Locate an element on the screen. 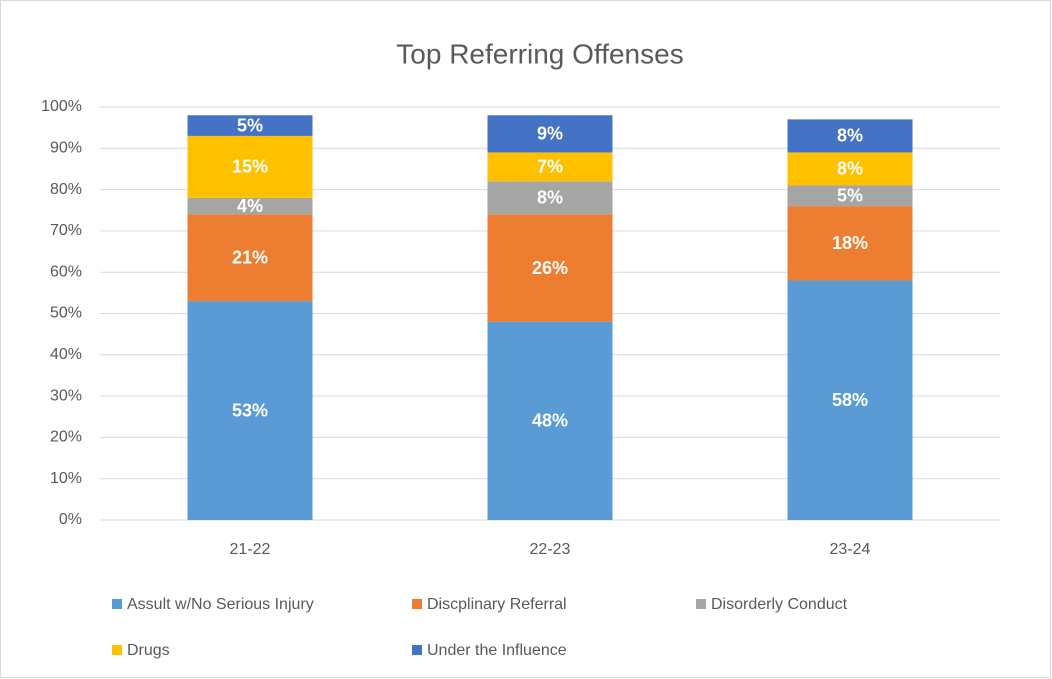 This screenshot has width=1052, height=679. data-label: 4% is located at coordinates (250, 206).